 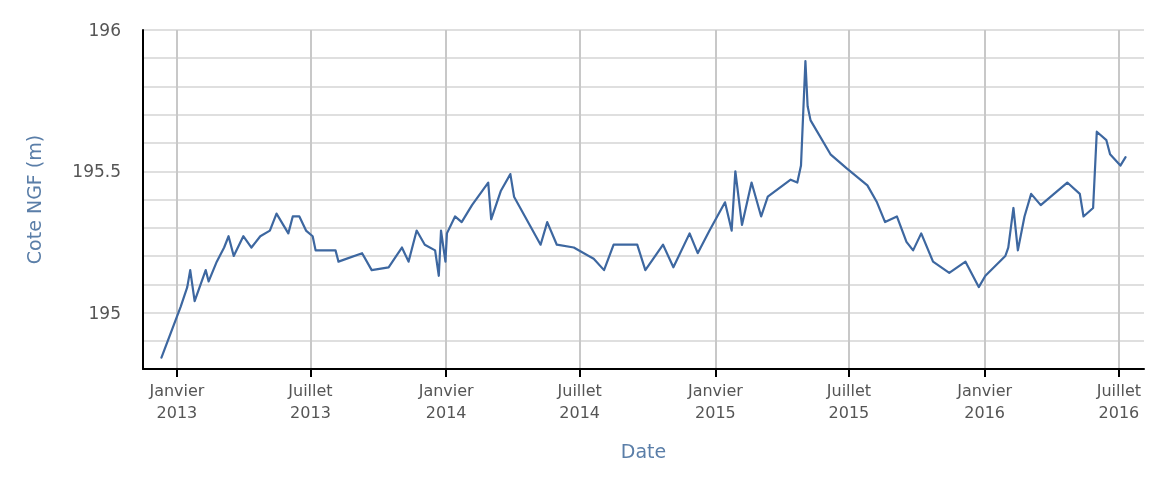 I want to click on x-tick-label: Janvier 2014, so click(x=446, y=401).